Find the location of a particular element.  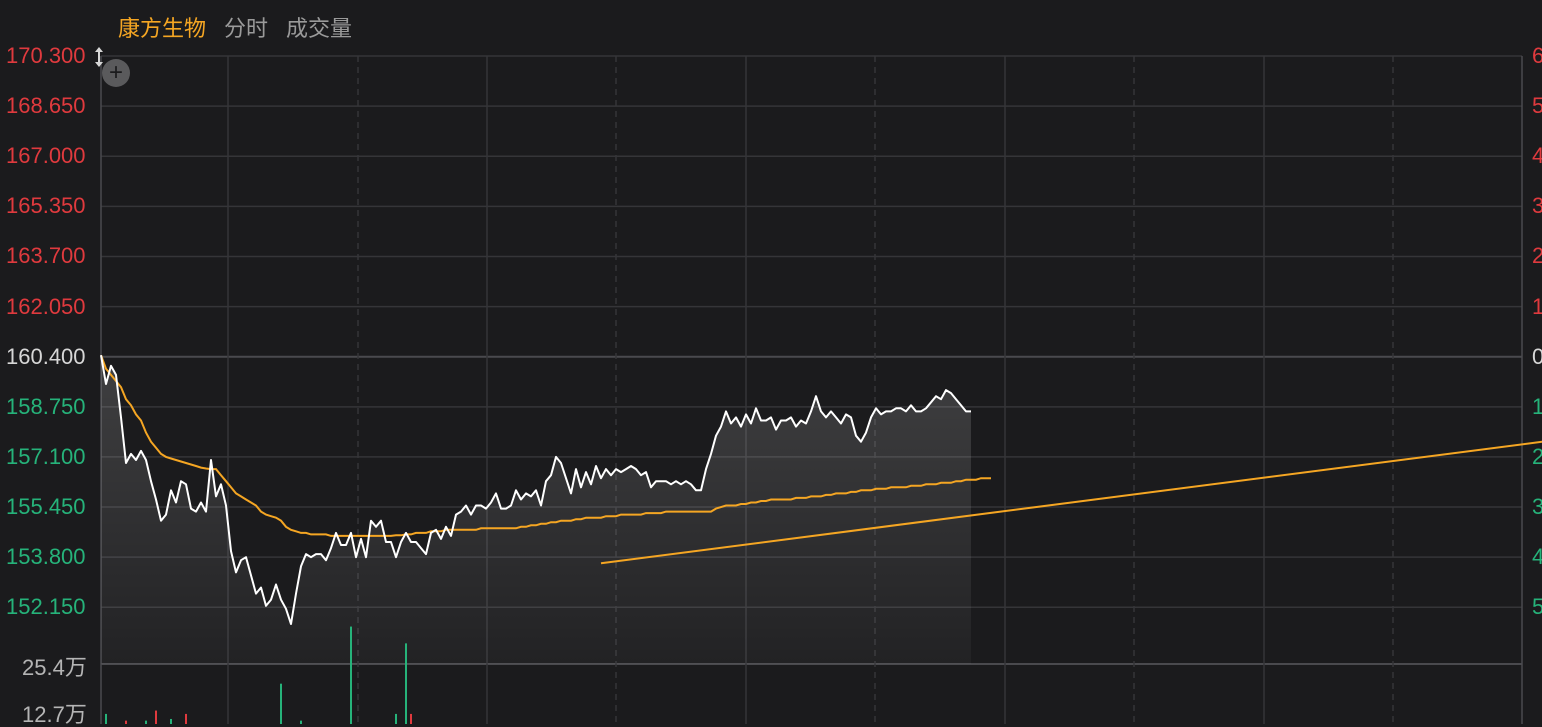

price-tick-label: 157.100 is located at coordinates (46, 456).